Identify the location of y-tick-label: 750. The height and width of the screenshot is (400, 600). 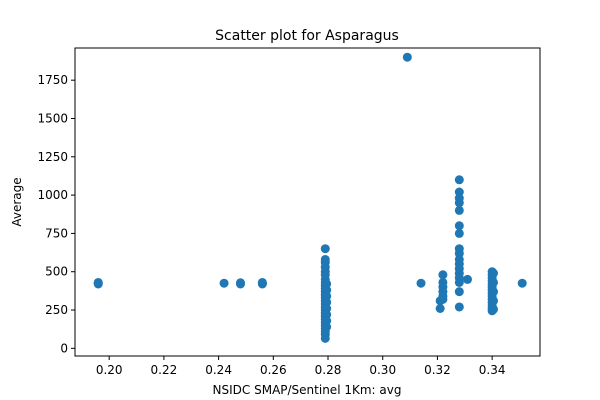
(56, 233).